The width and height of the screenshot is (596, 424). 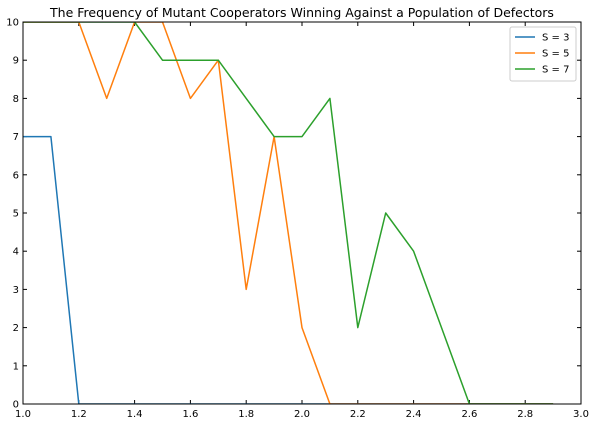 I want to click on legend-box, so click(x=543, y=54).